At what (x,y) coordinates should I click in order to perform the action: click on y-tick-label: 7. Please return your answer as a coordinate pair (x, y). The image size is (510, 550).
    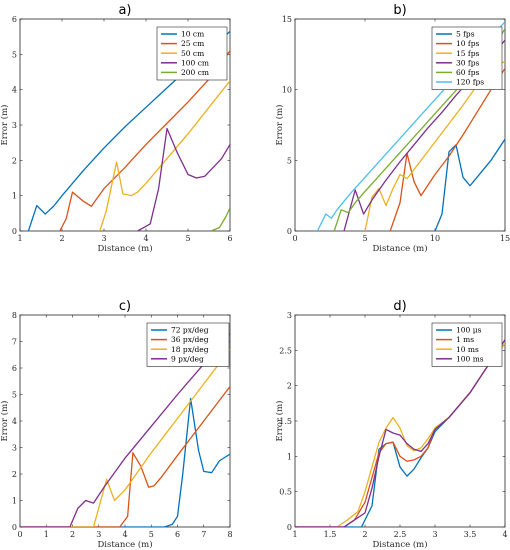
    Looking at the image, I should click on (14, 342).